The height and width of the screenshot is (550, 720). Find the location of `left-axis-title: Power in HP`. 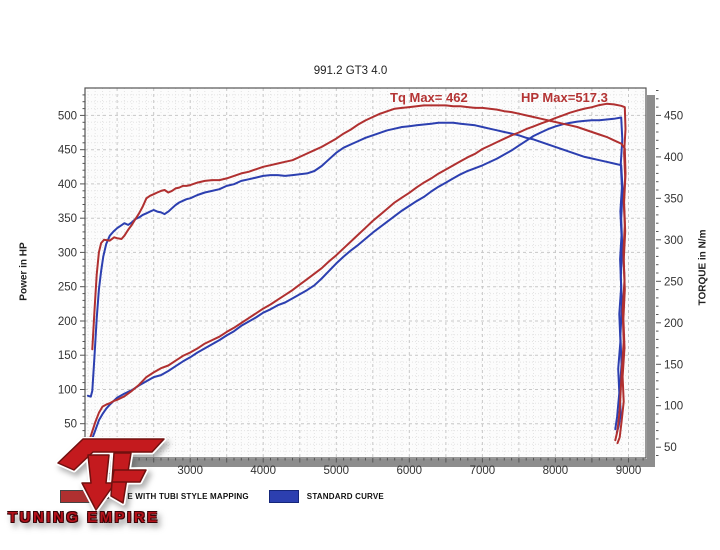

left-axis-title: Power in HP is located at coordinates (24, 271).